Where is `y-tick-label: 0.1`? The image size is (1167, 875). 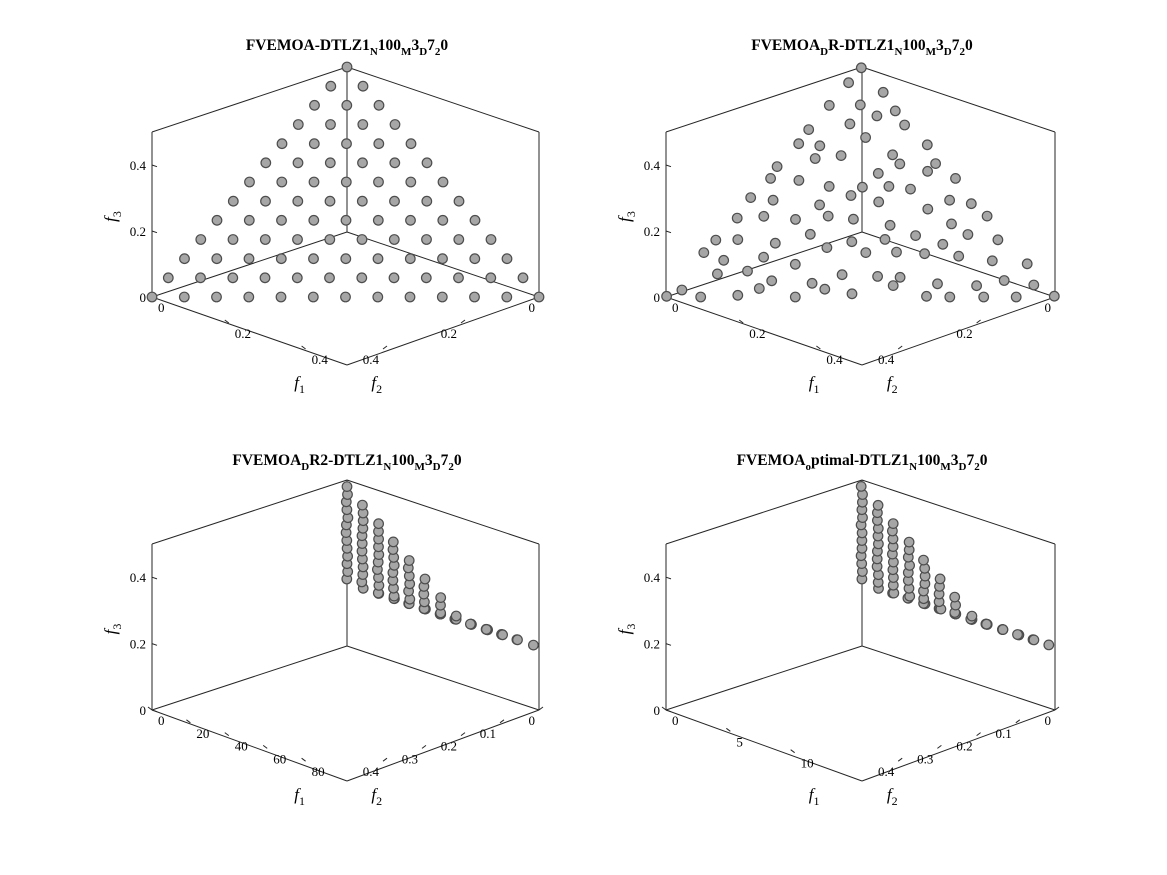
y-tick-label: 0.1 is located at coordinates (488, 733).